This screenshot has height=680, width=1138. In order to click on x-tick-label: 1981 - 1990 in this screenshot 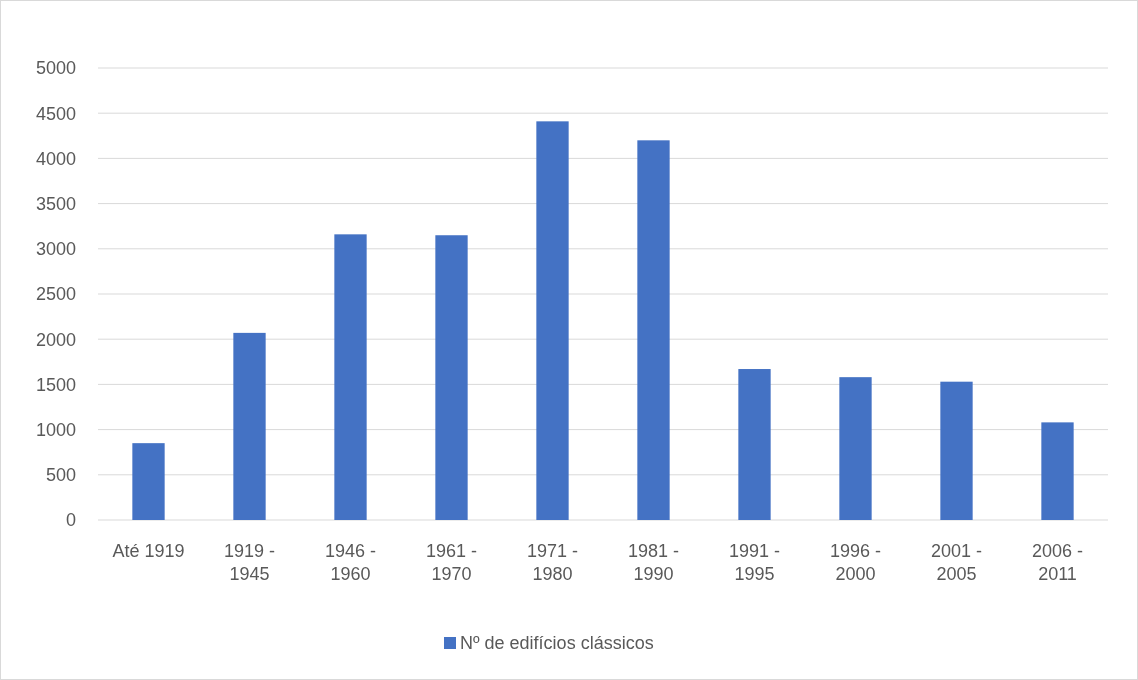, I will do `click(653, 562)`.